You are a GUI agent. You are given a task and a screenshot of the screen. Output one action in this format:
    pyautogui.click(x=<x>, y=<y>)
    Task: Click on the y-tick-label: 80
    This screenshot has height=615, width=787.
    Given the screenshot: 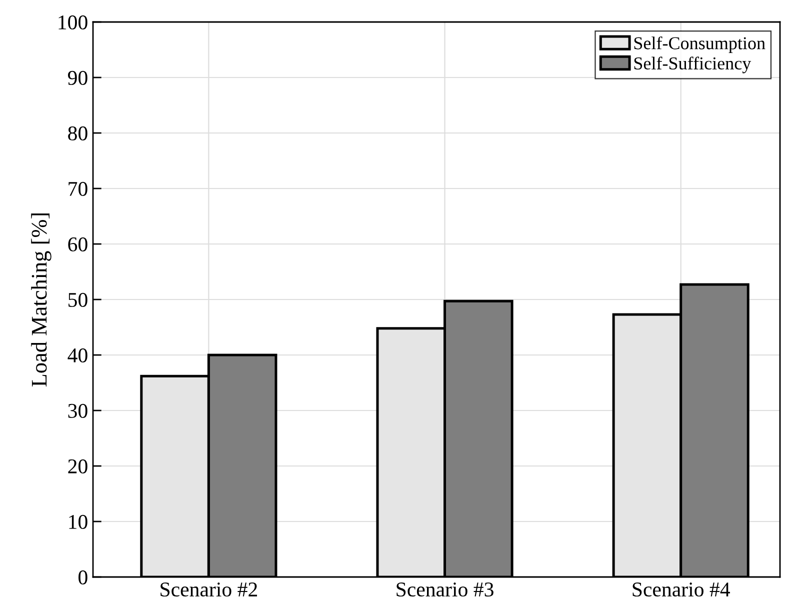 What is the action you would take?
    pyautogui.click(x=78, y=133)
    